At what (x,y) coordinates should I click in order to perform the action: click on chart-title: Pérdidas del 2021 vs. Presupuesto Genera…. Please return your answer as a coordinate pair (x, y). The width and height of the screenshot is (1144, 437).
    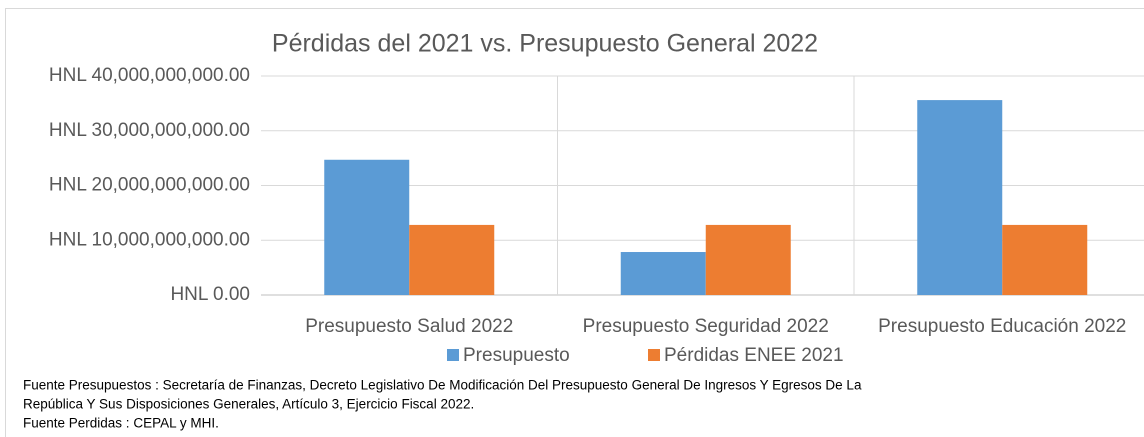
    Looking at the image, I should click on (545, 44).